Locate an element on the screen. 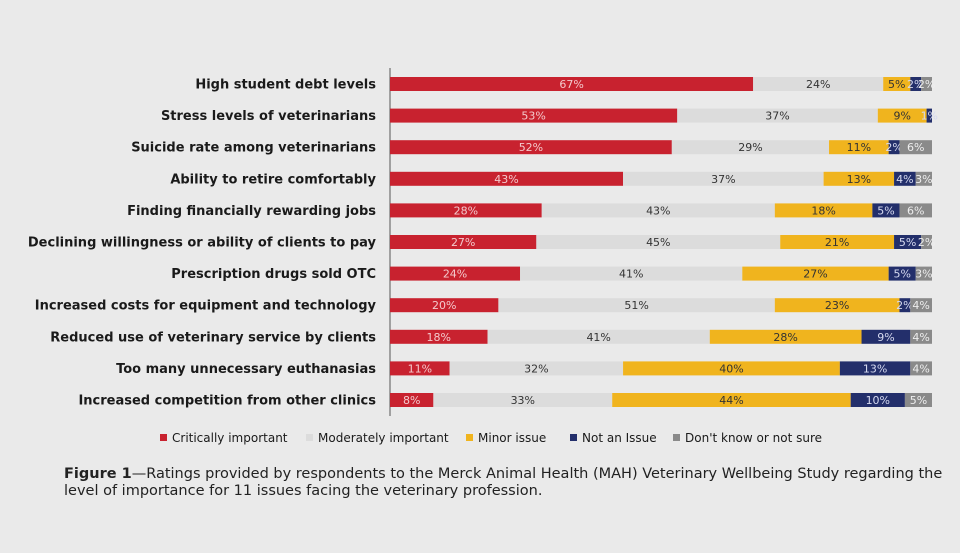 This screenshot has width=960, height=553. data-label: 24% is located at coordinates (455, 274).